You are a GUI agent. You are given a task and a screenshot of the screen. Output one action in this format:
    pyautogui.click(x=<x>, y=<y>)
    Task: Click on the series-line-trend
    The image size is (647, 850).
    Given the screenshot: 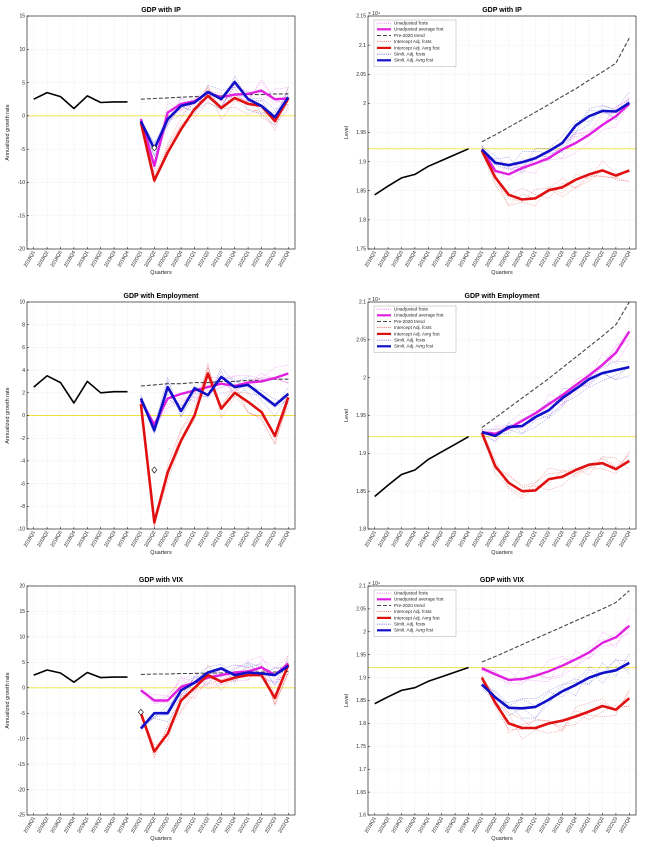 What is the action you would take?
    pyautogui.click(x=214, y=673)
    